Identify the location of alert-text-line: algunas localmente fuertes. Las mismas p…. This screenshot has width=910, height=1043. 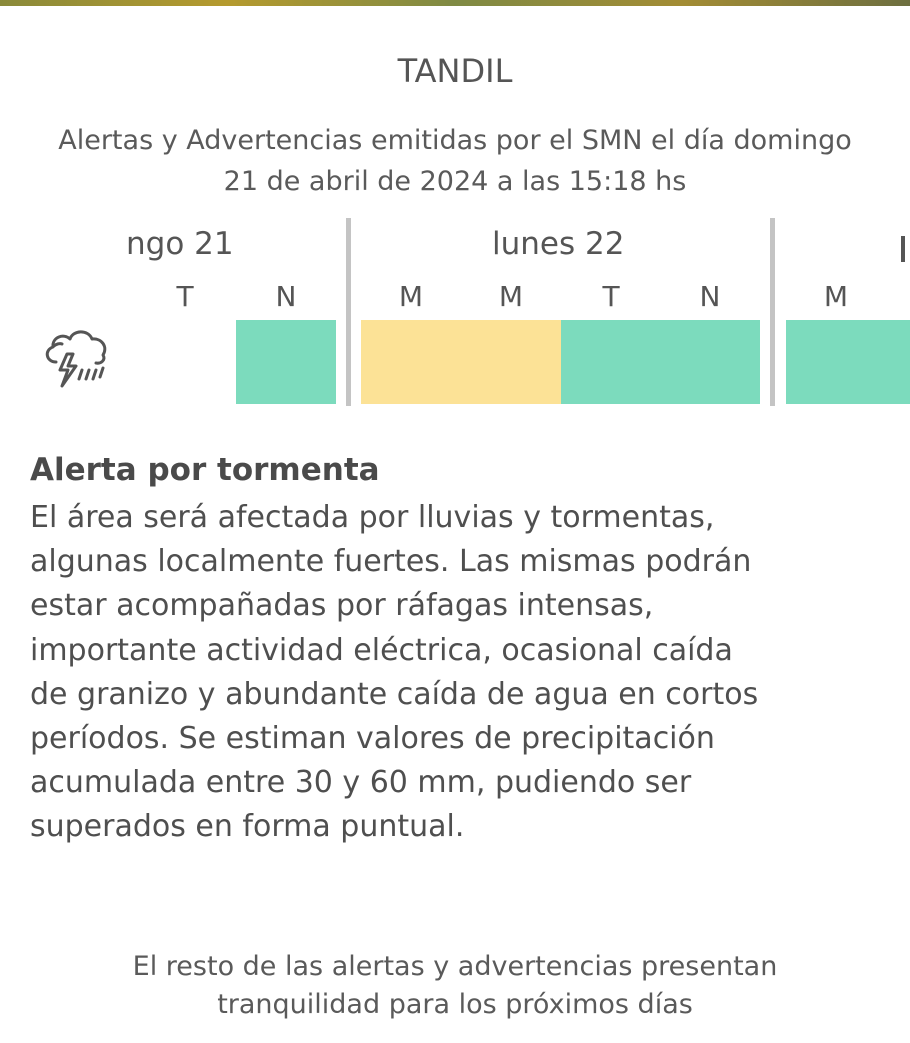
(391, 562).